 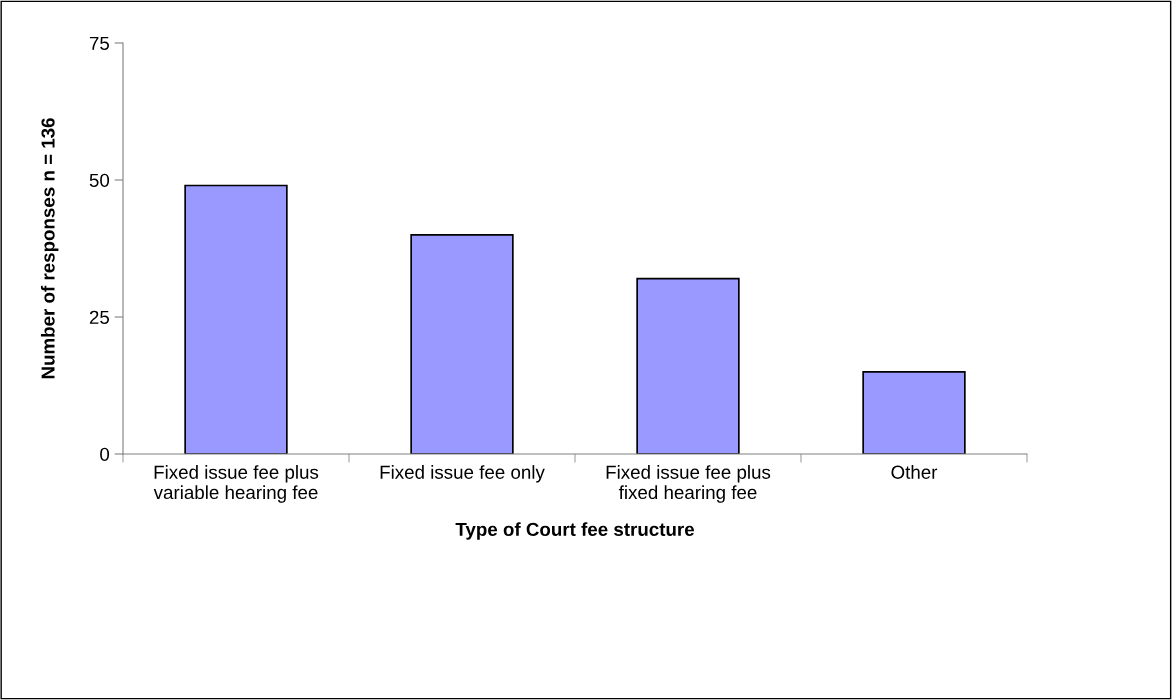 What do you see at coordinates (99, 43) in the screenshot?
I see `y-tick-label: 75` at bounding box center [99, 43].